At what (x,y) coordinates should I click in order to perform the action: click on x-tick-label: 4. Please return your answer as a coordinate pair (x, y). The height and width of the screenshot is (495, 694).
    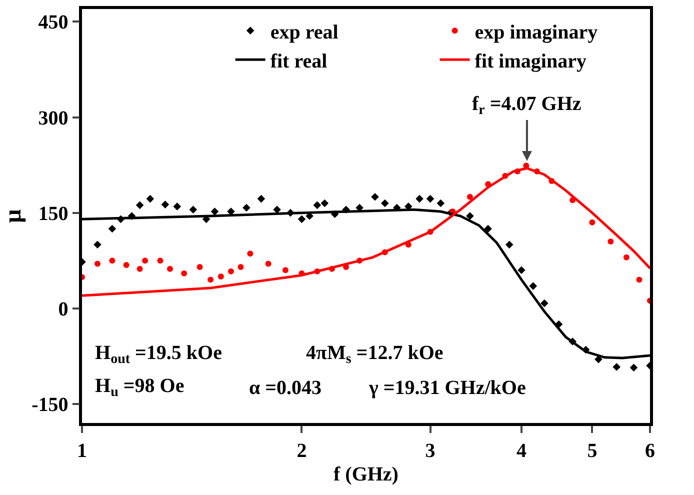
    Looking at the image, I should click on (521, 451).